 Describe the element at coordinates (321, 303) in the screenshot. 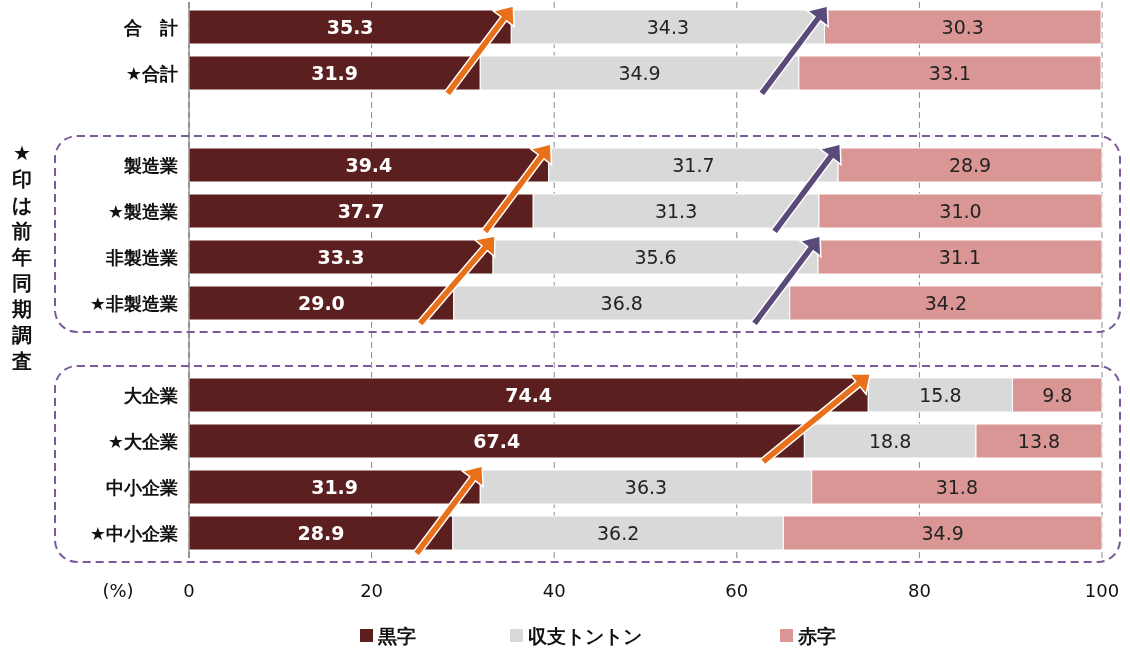

I see `data-label: 29.0` at that location.